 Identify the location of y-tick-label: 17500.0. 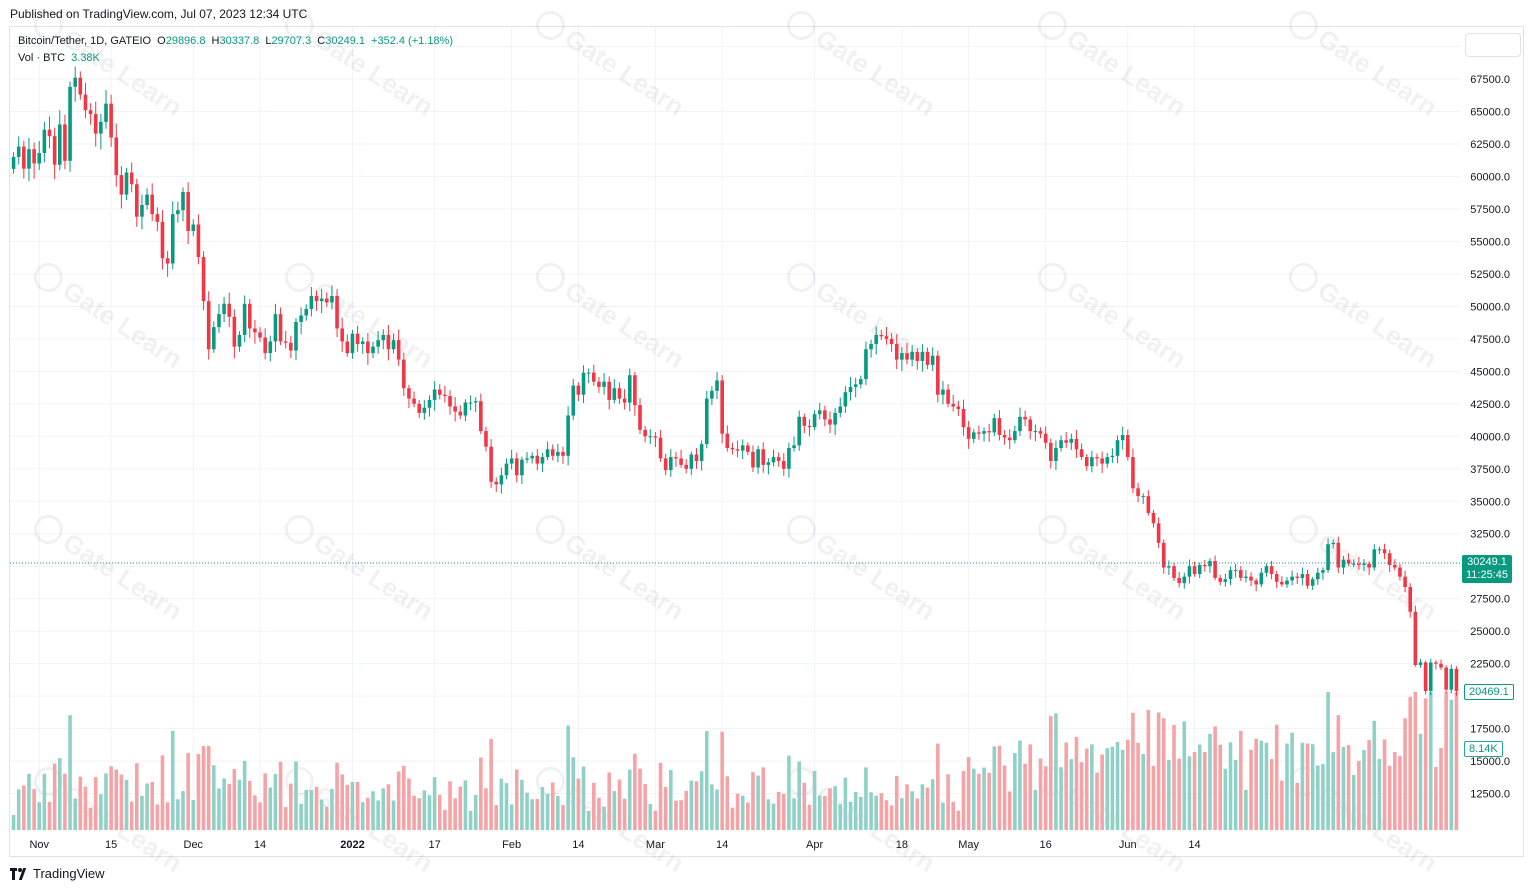
(1490, 730).